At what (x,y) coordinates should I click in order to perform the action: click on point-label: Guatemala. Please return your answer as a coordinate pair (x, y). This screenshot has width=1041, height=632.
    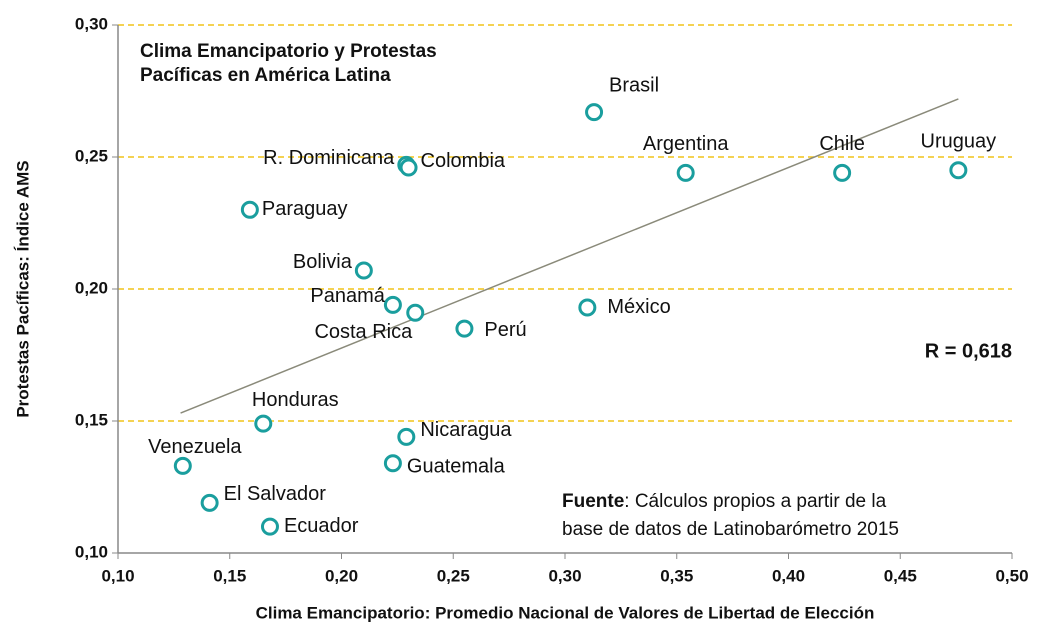
    Looking at the image, I should click on (456, 467).